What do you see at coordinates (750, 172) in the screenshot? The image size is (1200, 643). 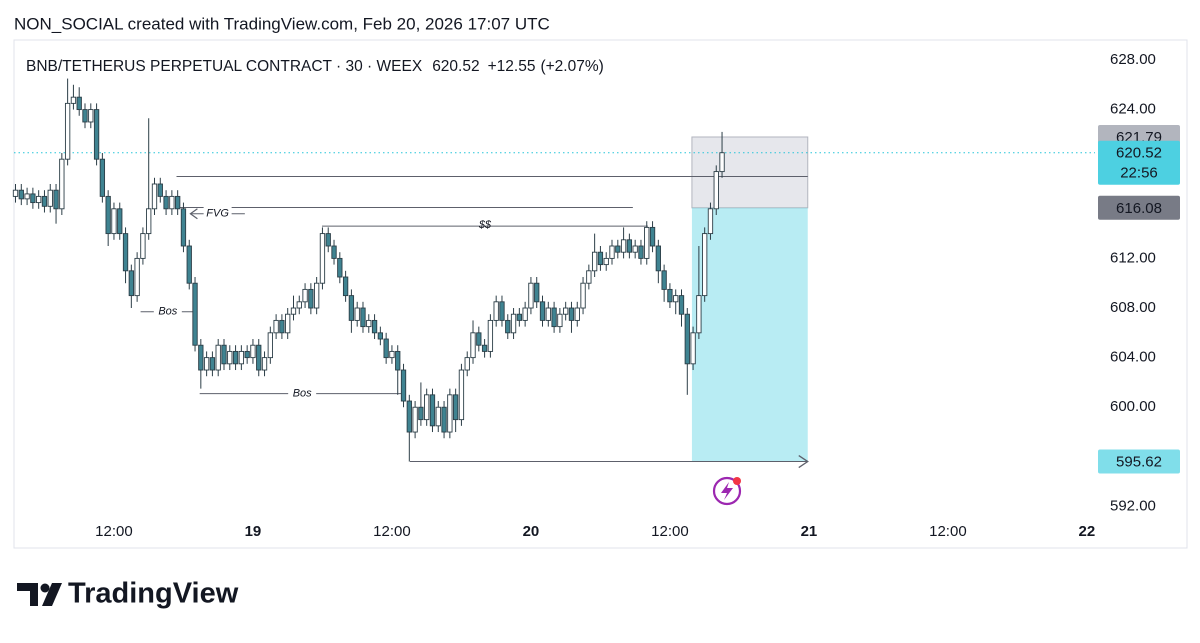 I see `stop-zone` at bounding box center [750, 172].